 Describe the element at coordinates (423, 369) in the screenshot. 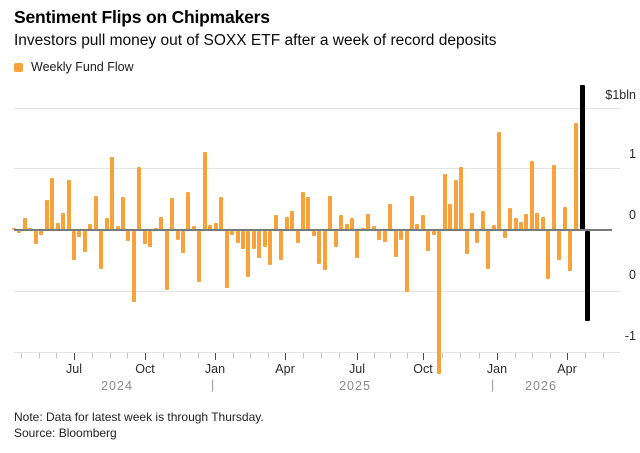

I see `x-axis-month-label: Oct` at that location.